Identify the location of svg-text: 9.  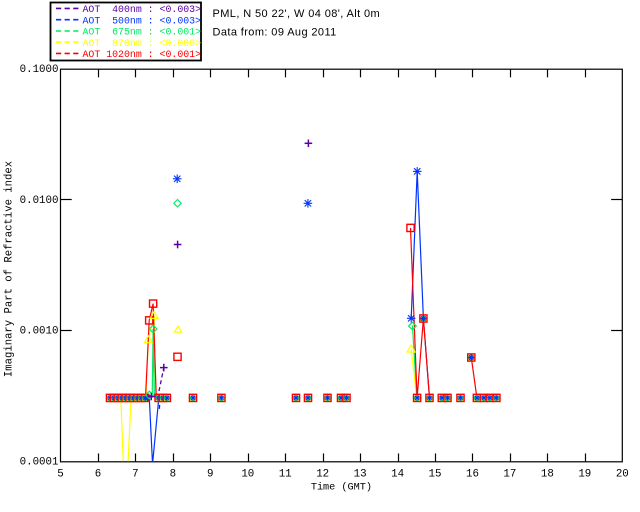
(210, 474).